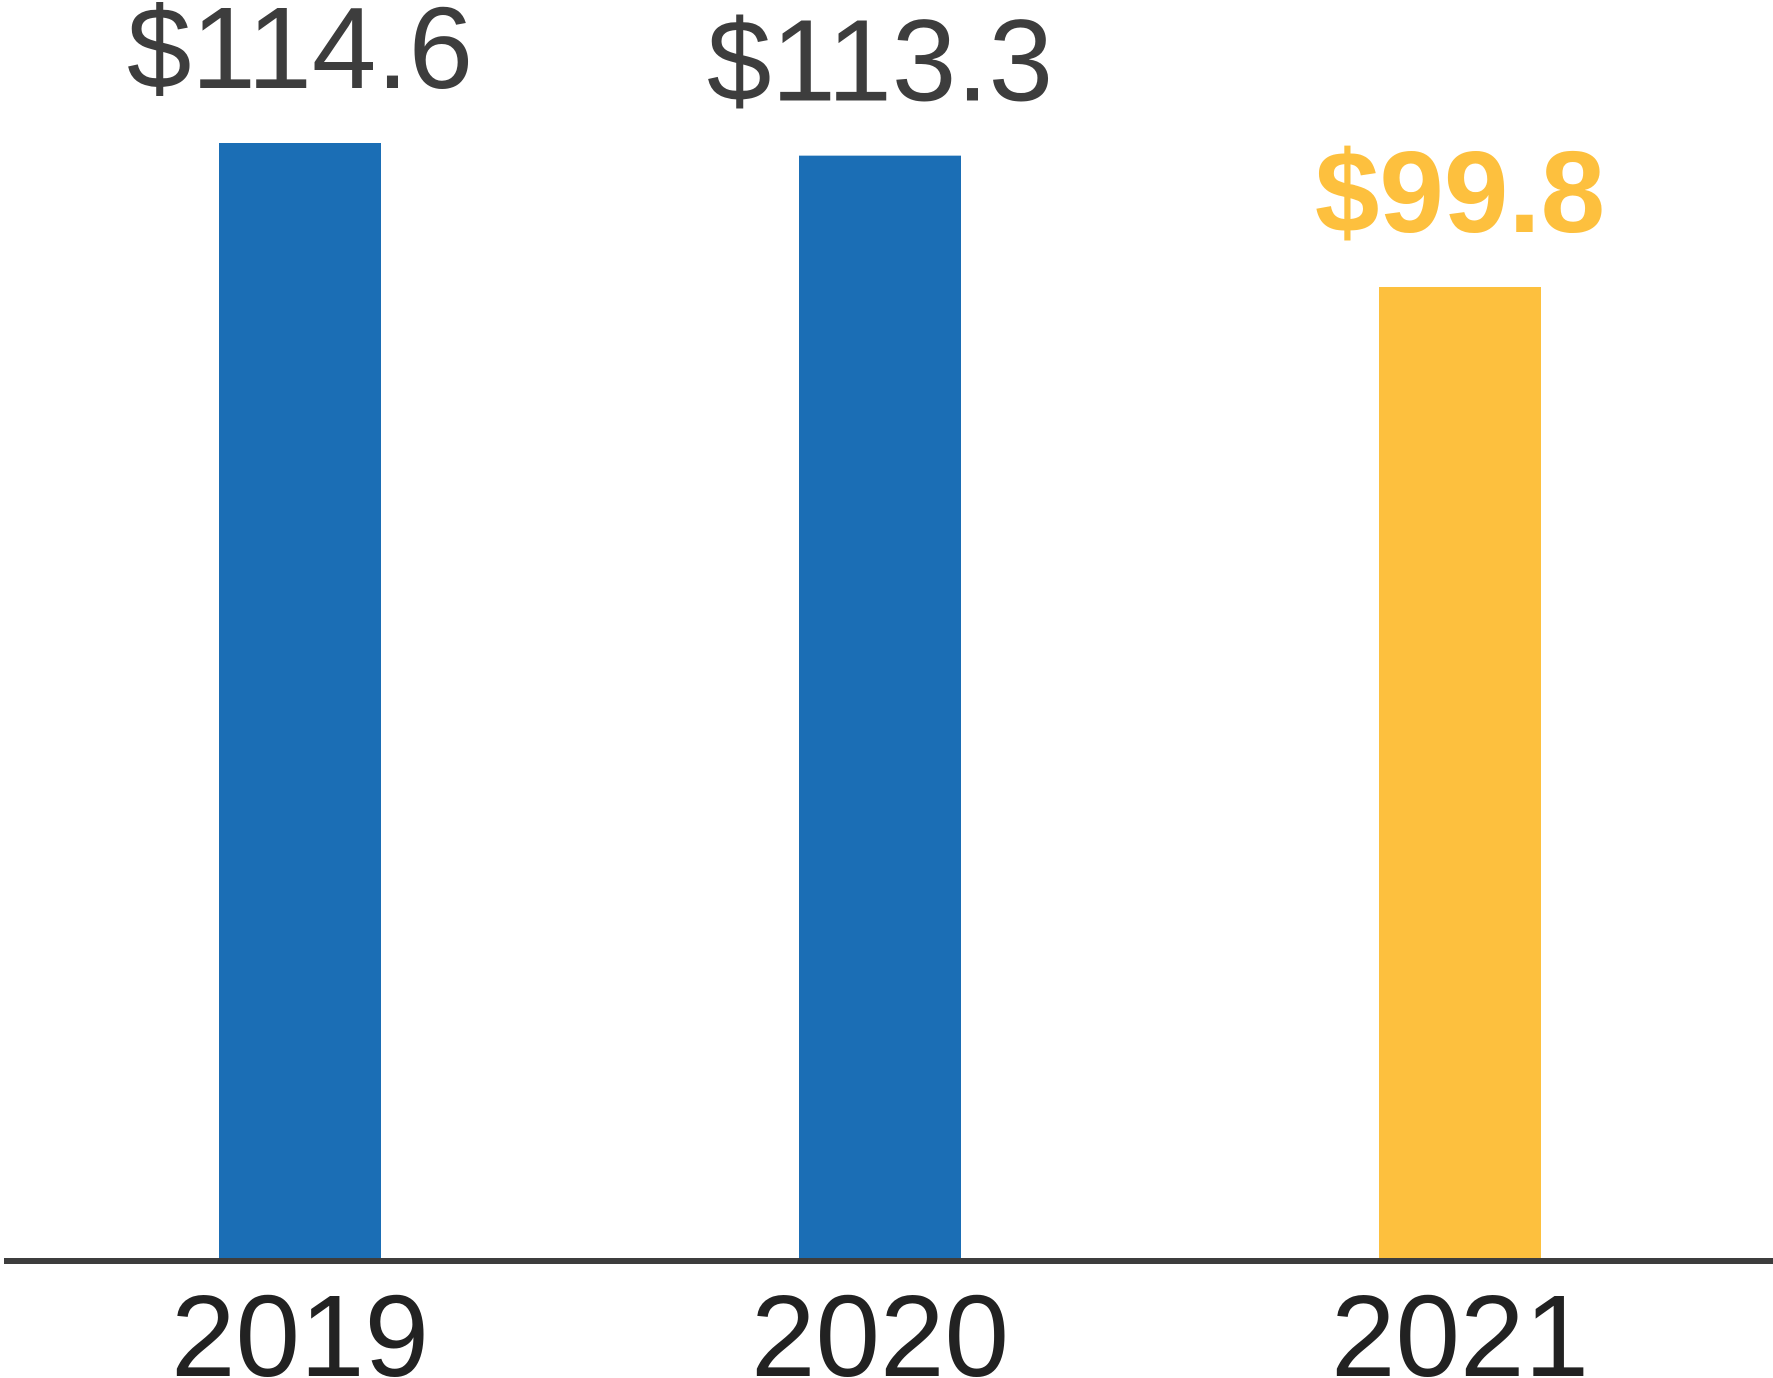 The height and width of the screenshot is (1378, 1773). I want to click on x-tick-label-2020: 2020, so click(880, 1324).